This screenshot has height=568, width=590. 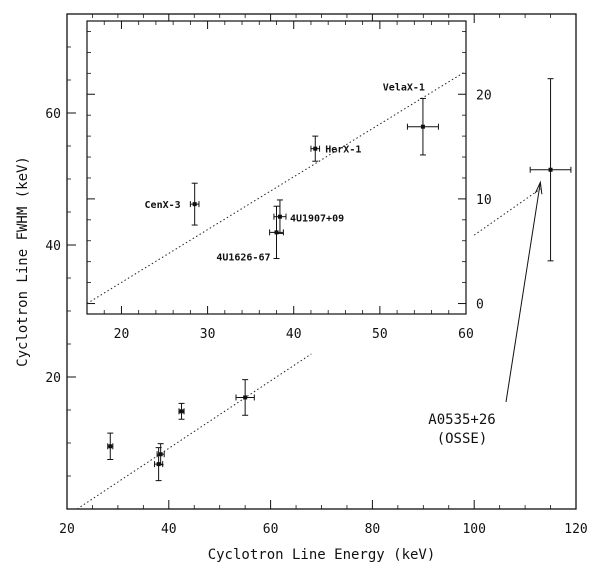 What do you see at coordinates (380, 334) in the screenshot?
I see `inset-x-tick-label: 50` at bounding box center [380, 334].